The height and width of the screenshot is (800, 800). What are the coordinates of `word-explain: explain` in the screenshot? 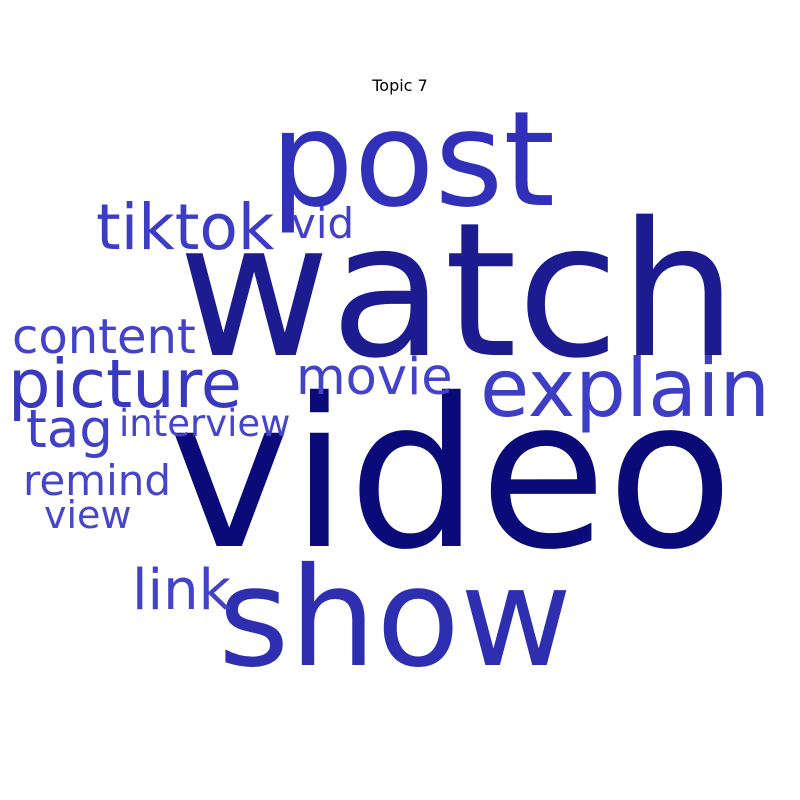 It's located at (625, 388).